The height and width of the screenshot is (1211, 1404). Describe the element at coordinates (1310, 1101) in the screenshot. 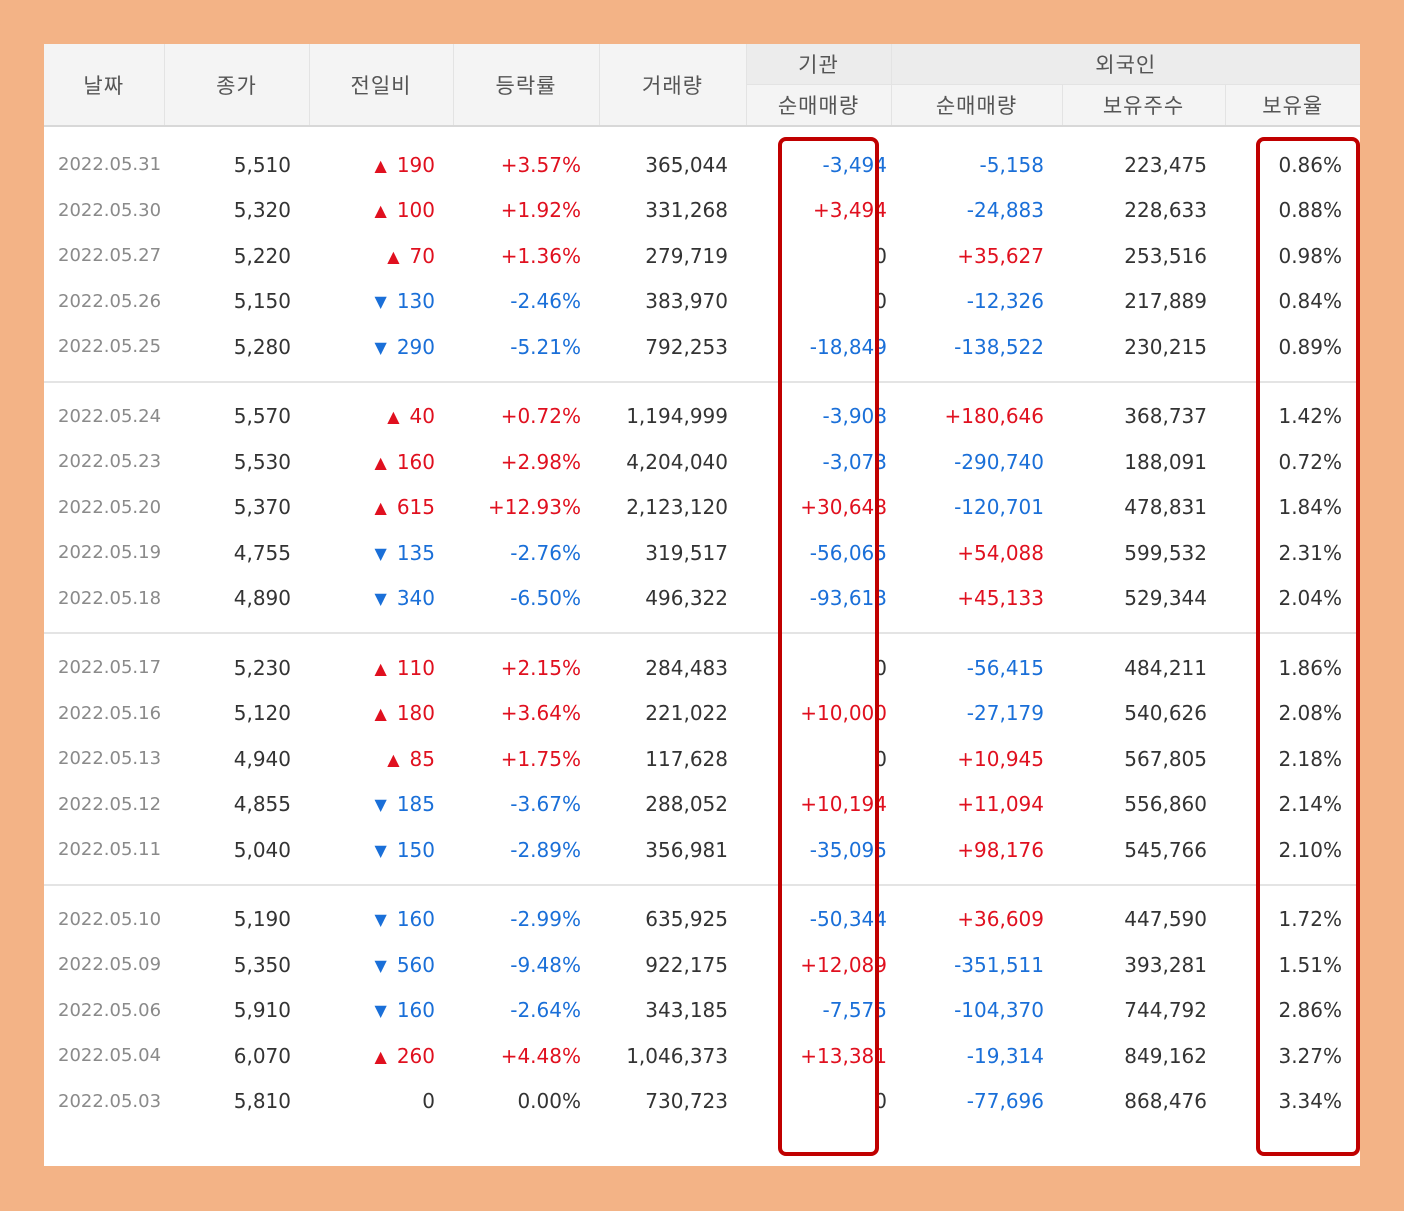

I see `cell-foreign-ratio: 3.34%` at that location.